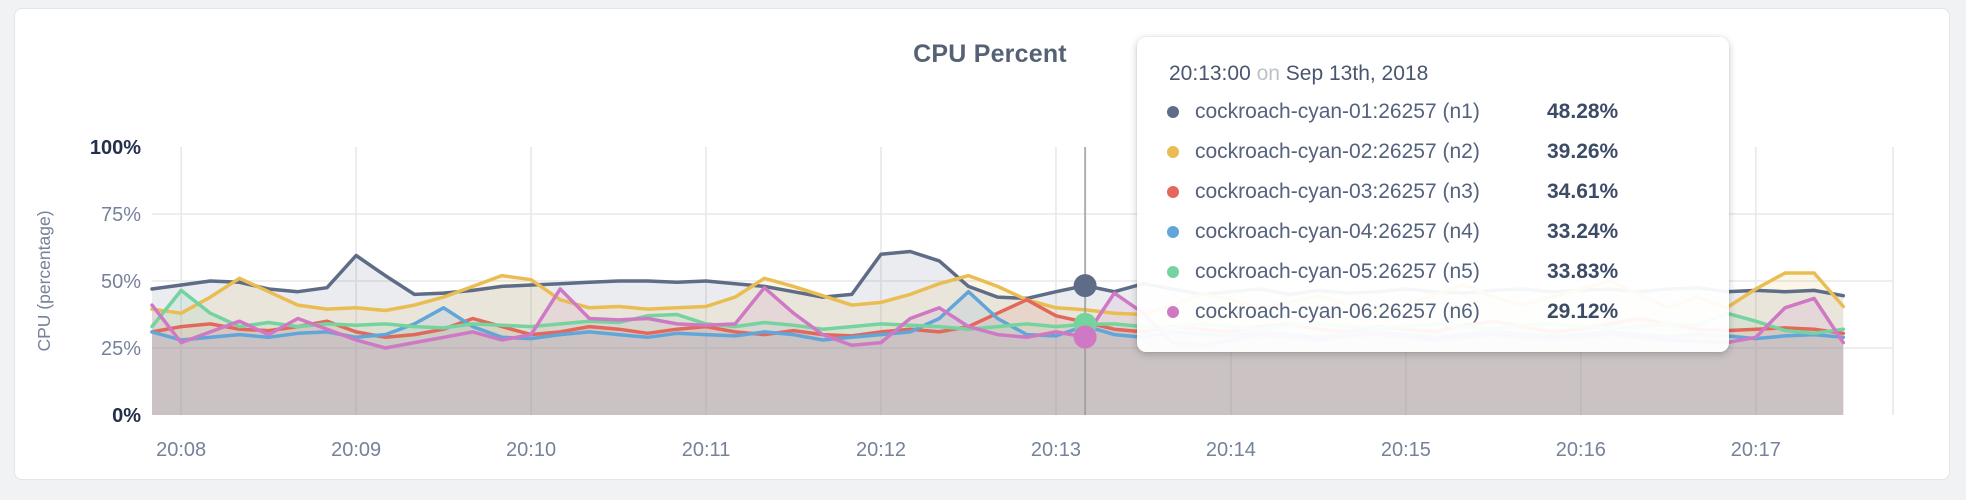 The height and width of the screenshot is (500, 1966). I want to click on tooltip-series-name: cockroach-cyan-04:26257 (n4), so click(1337, 231).